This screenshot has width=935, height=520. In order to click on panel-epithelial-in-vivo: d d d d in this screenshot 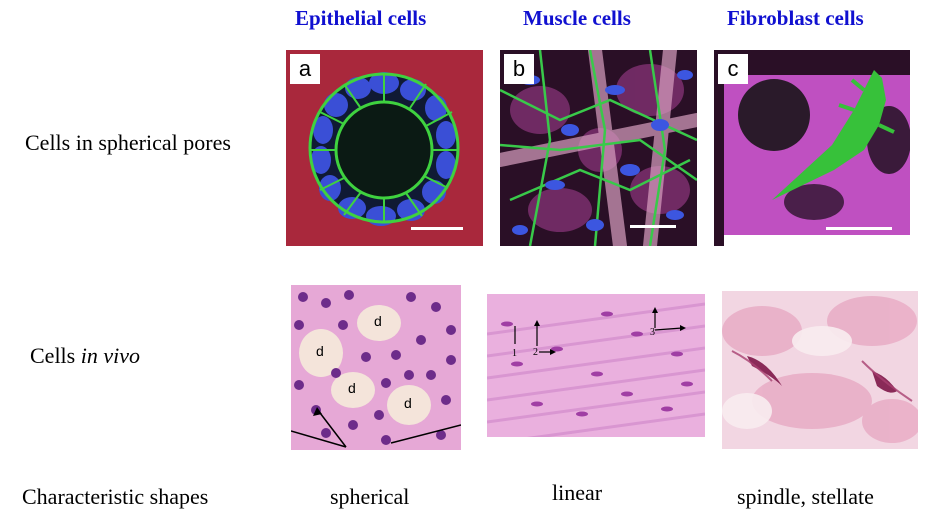, I will do `click(376, 367)`.